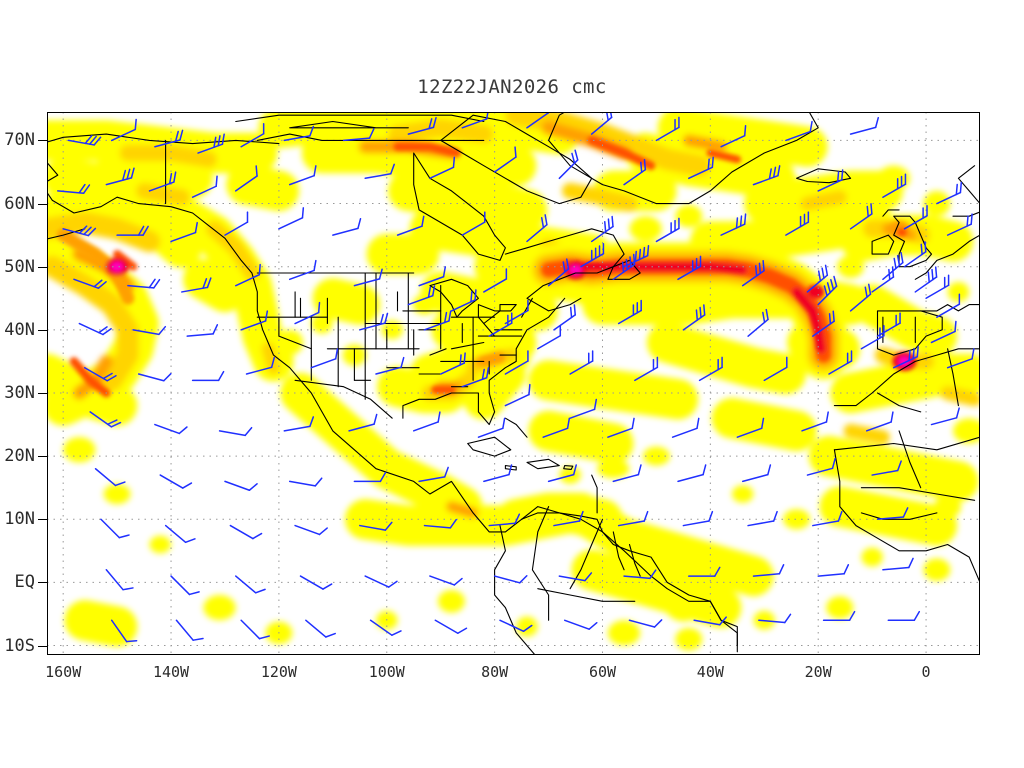 This screenshot has height=768, width=1024. Describe the element at coordinates (19, 456) in the screenshot. I see `y-axis-label-20n: 20N` at that location.